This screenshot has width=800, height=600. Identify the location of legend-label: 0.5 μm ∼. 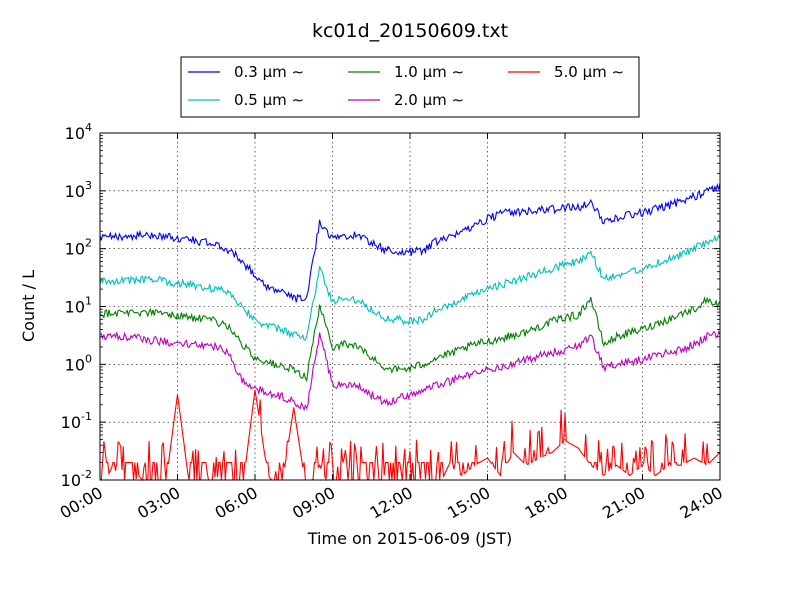
(269, 100).